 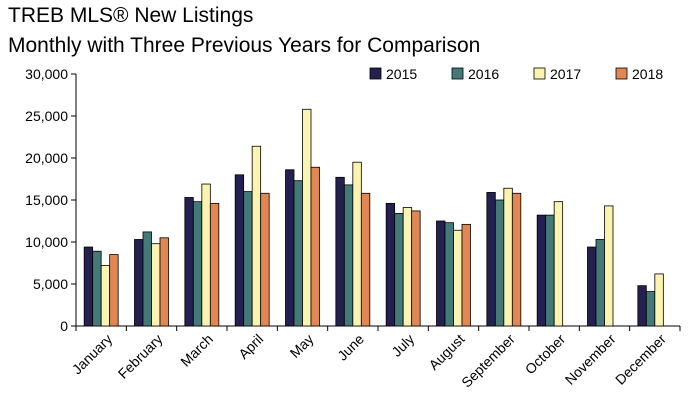 I want to click on y-tick-label: 30,000, so click(x=46, y=74).